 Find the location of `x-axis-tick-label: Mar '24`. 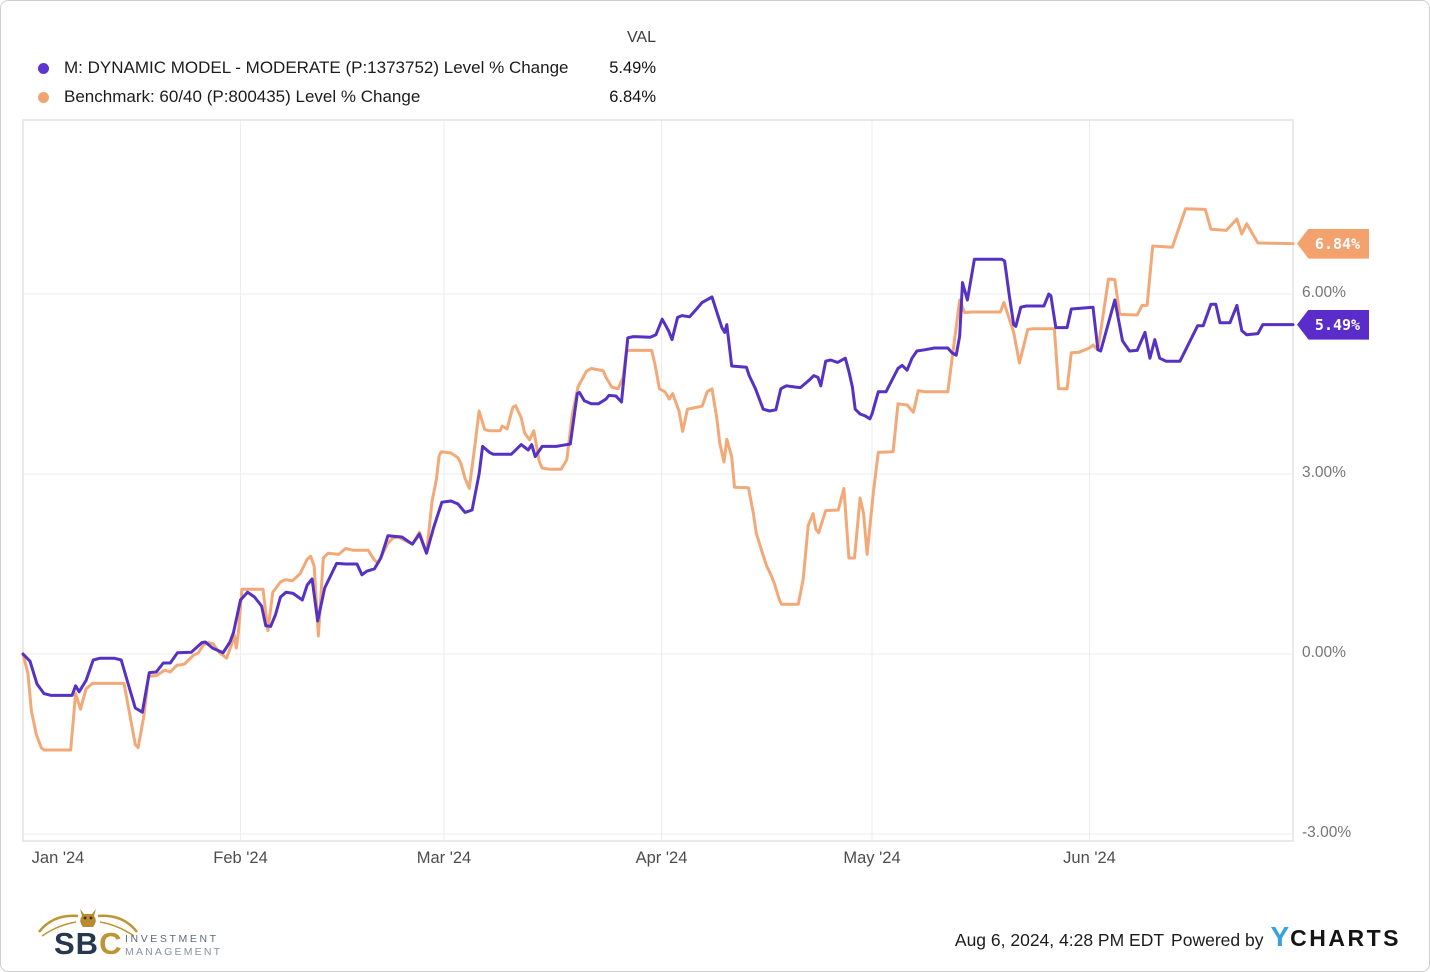

x-axis-tick-label: Mar '24 is located at coordinates (444, 858).